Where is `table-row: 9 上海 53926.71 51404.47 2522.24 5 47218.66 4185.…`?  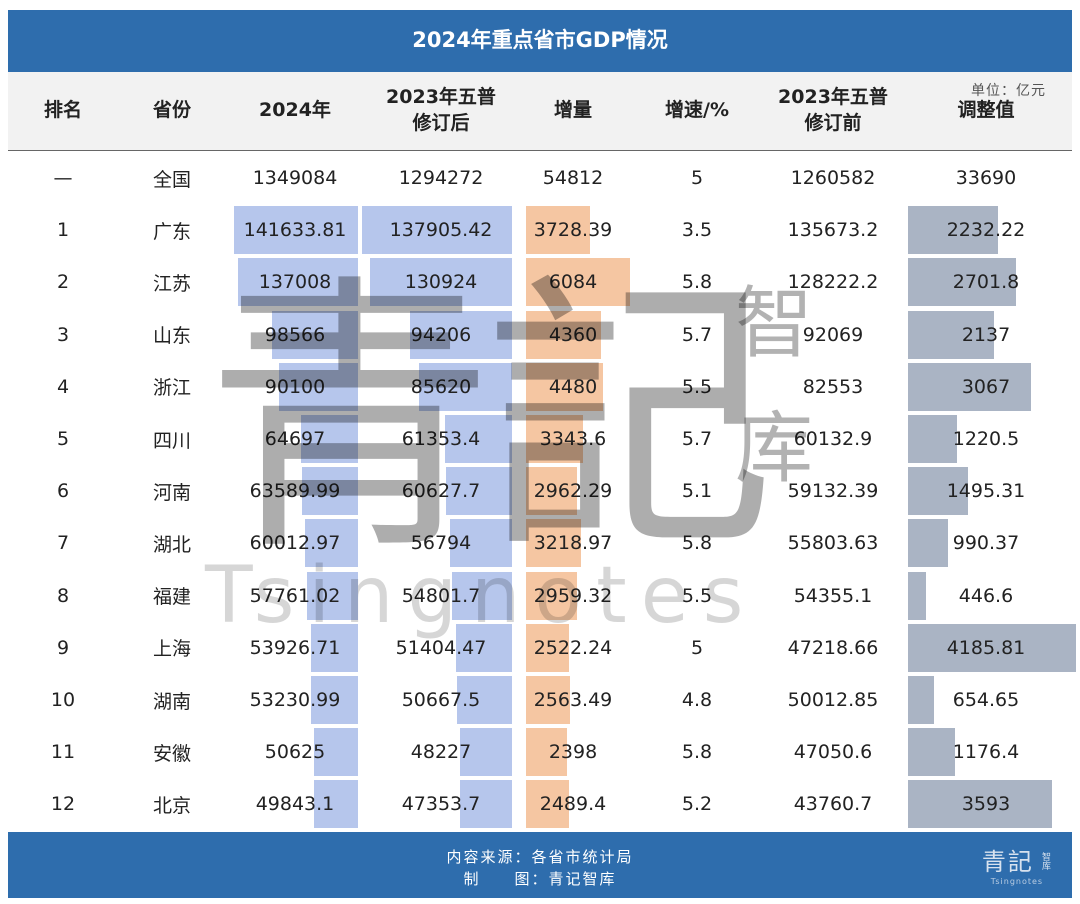 table-row: 9 上海 53926.71 51404.47 2522.24 5 47218.66 4185.… is located at coordinates (542, 648).